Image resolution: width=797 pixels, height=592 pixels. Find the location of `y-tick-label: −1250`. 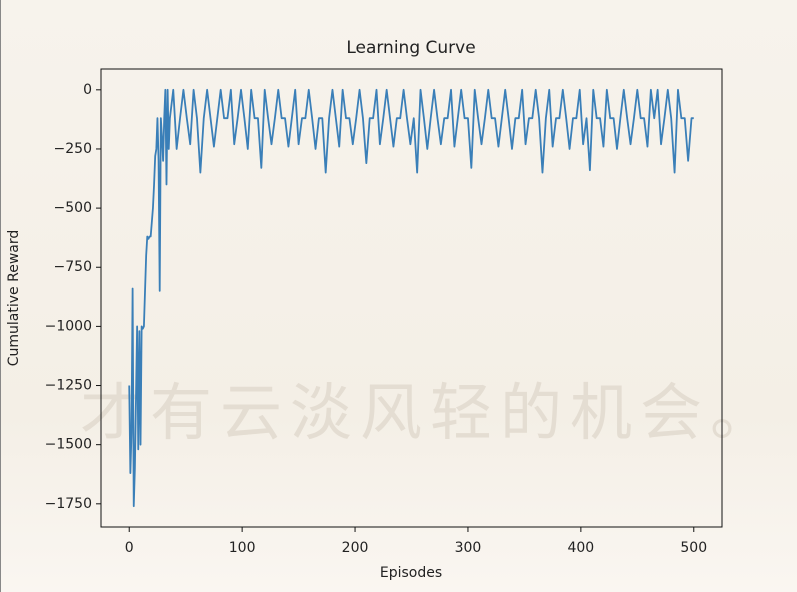

y-tick-label: −1250 is located at coordinates (68, 386).